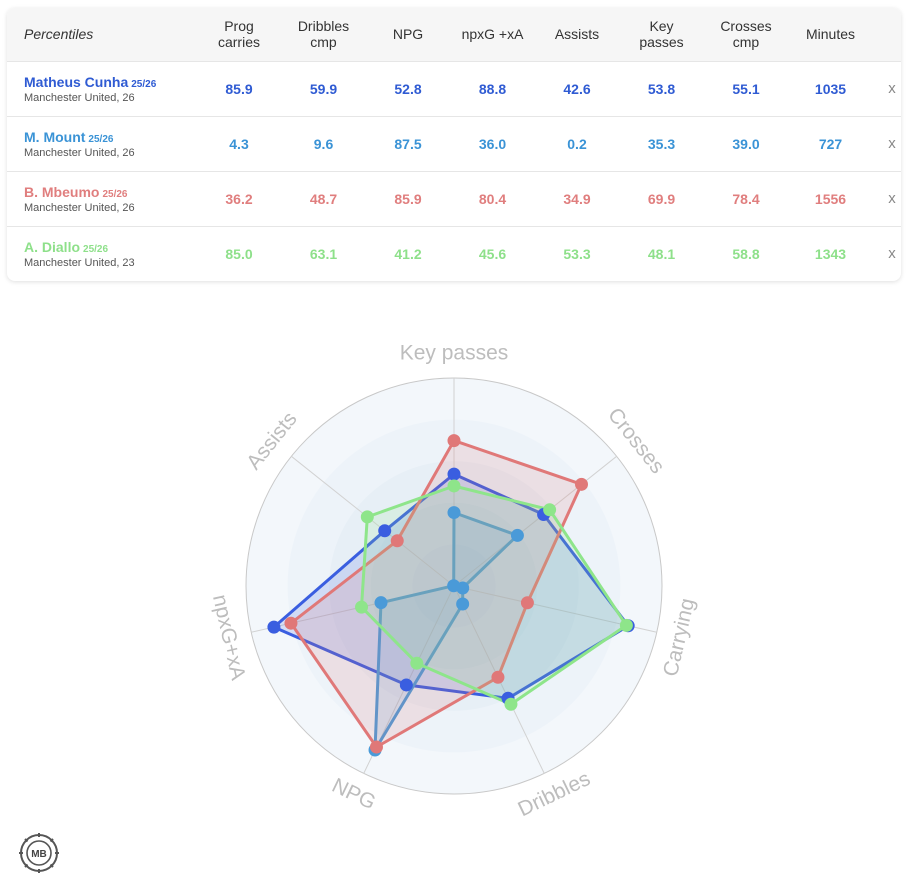  I want to click on header-text: carries, so click(238, 42).